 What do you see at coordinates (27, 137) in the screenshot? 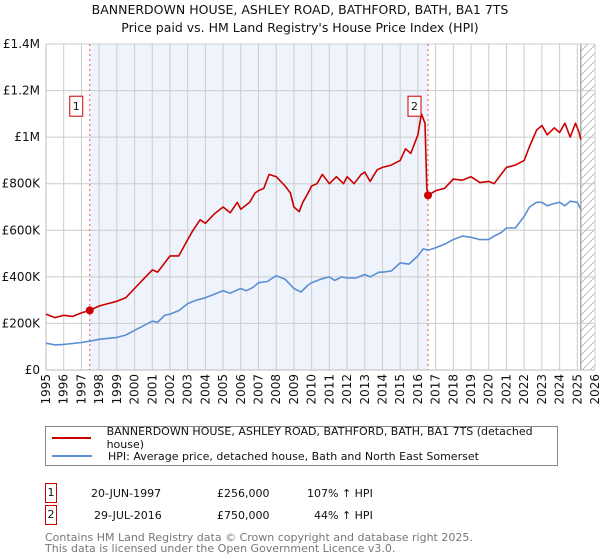
I see `y-tick-label: £1M` at bounding box center [27, 137].